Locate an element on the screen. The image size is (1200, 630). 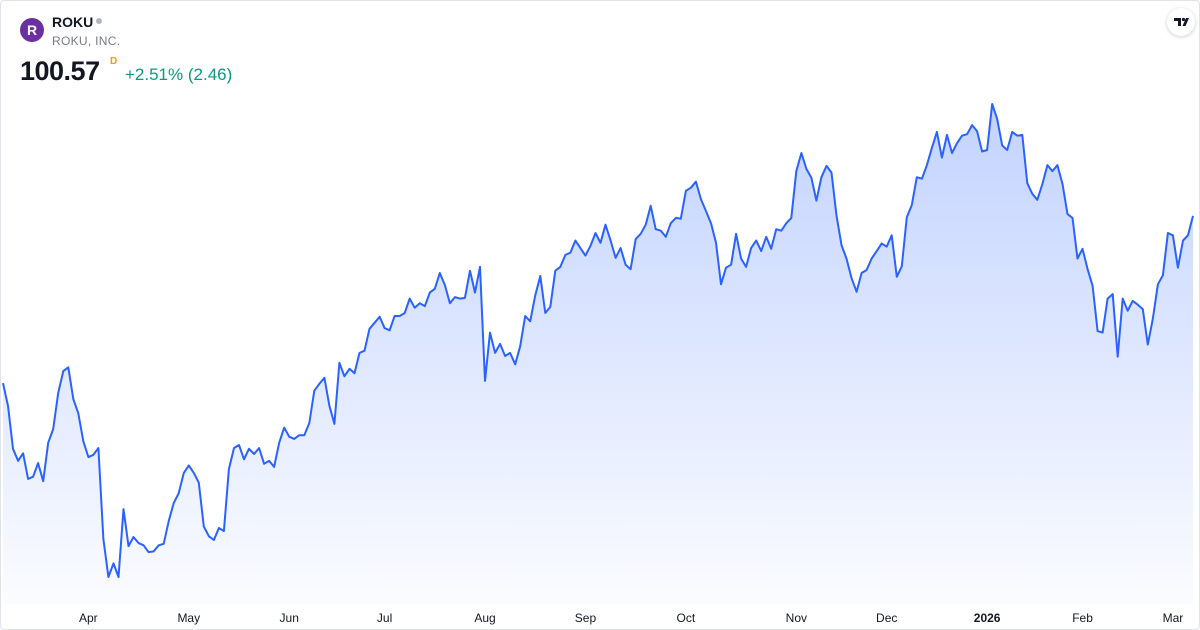
x-tick-label: Feb is located at coordinates (1082, 618).